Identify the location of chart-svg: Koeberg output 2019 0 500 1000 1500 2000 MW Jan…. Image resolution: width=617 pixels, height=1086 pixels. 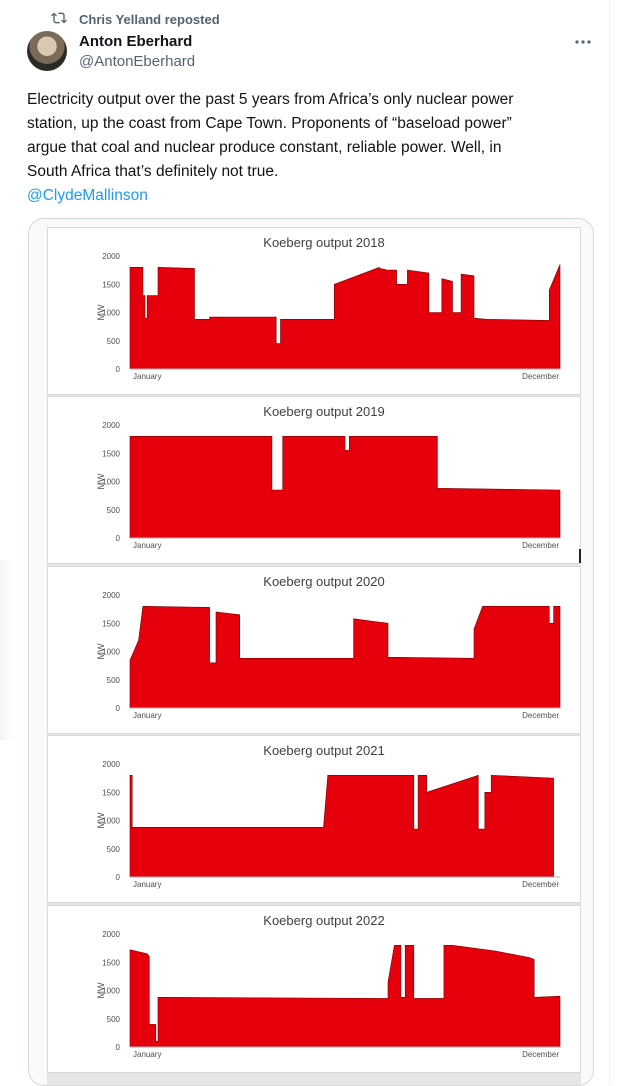
(328, 477).